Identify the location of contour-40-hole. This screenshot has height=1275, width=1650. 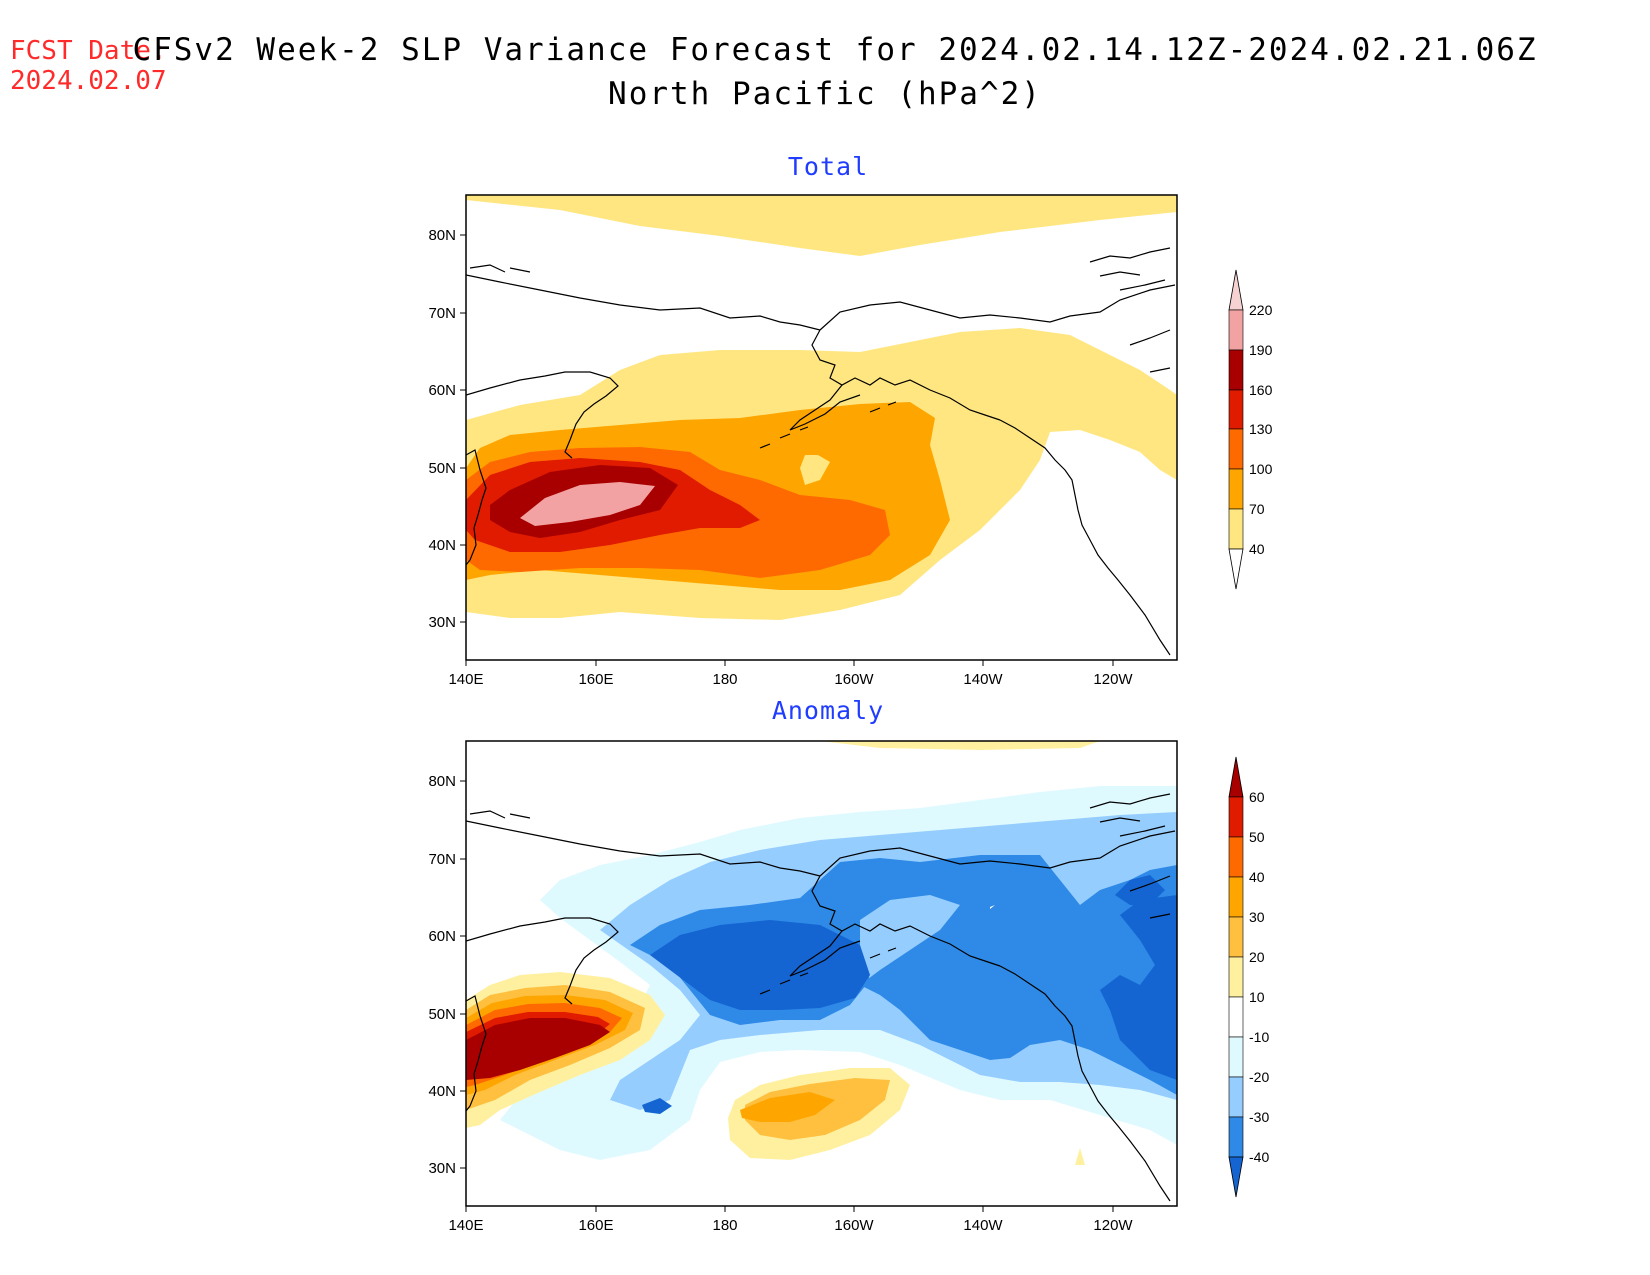
(815, 470).